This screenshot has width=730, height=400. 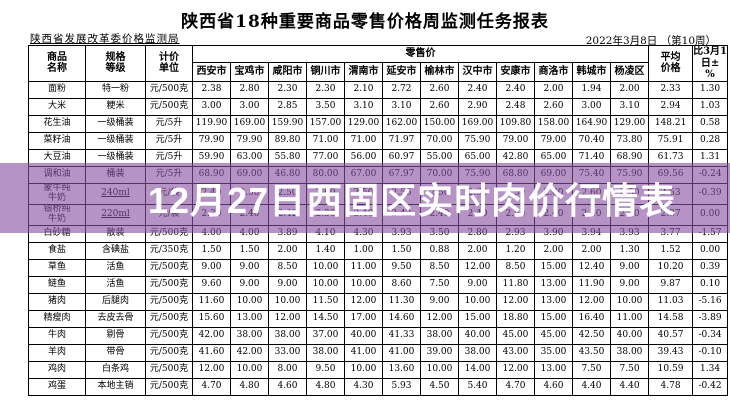 I want to click on unit-cell: 元/350克, so click(x=169, y=250).